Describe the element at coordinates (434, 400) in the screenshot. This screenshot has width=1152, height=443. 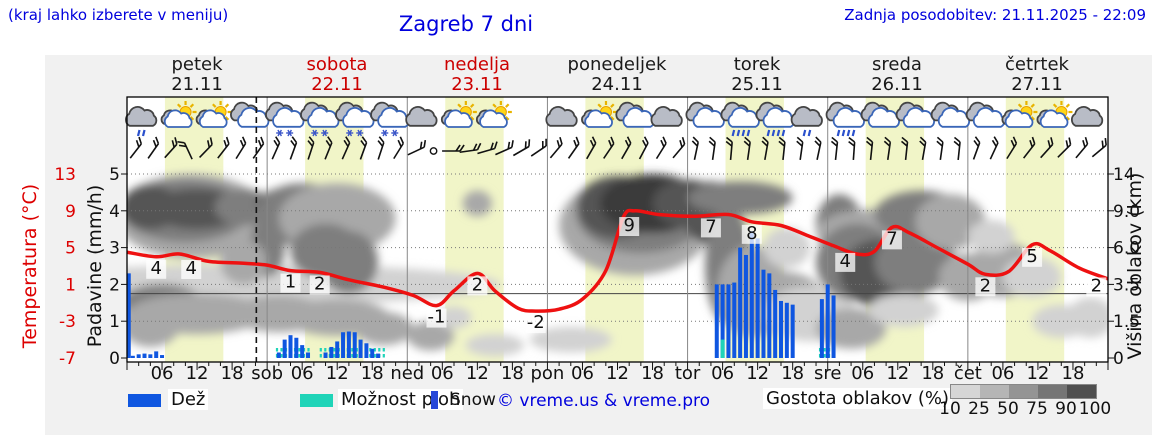
I see `snow-legend-swatch` at that location.